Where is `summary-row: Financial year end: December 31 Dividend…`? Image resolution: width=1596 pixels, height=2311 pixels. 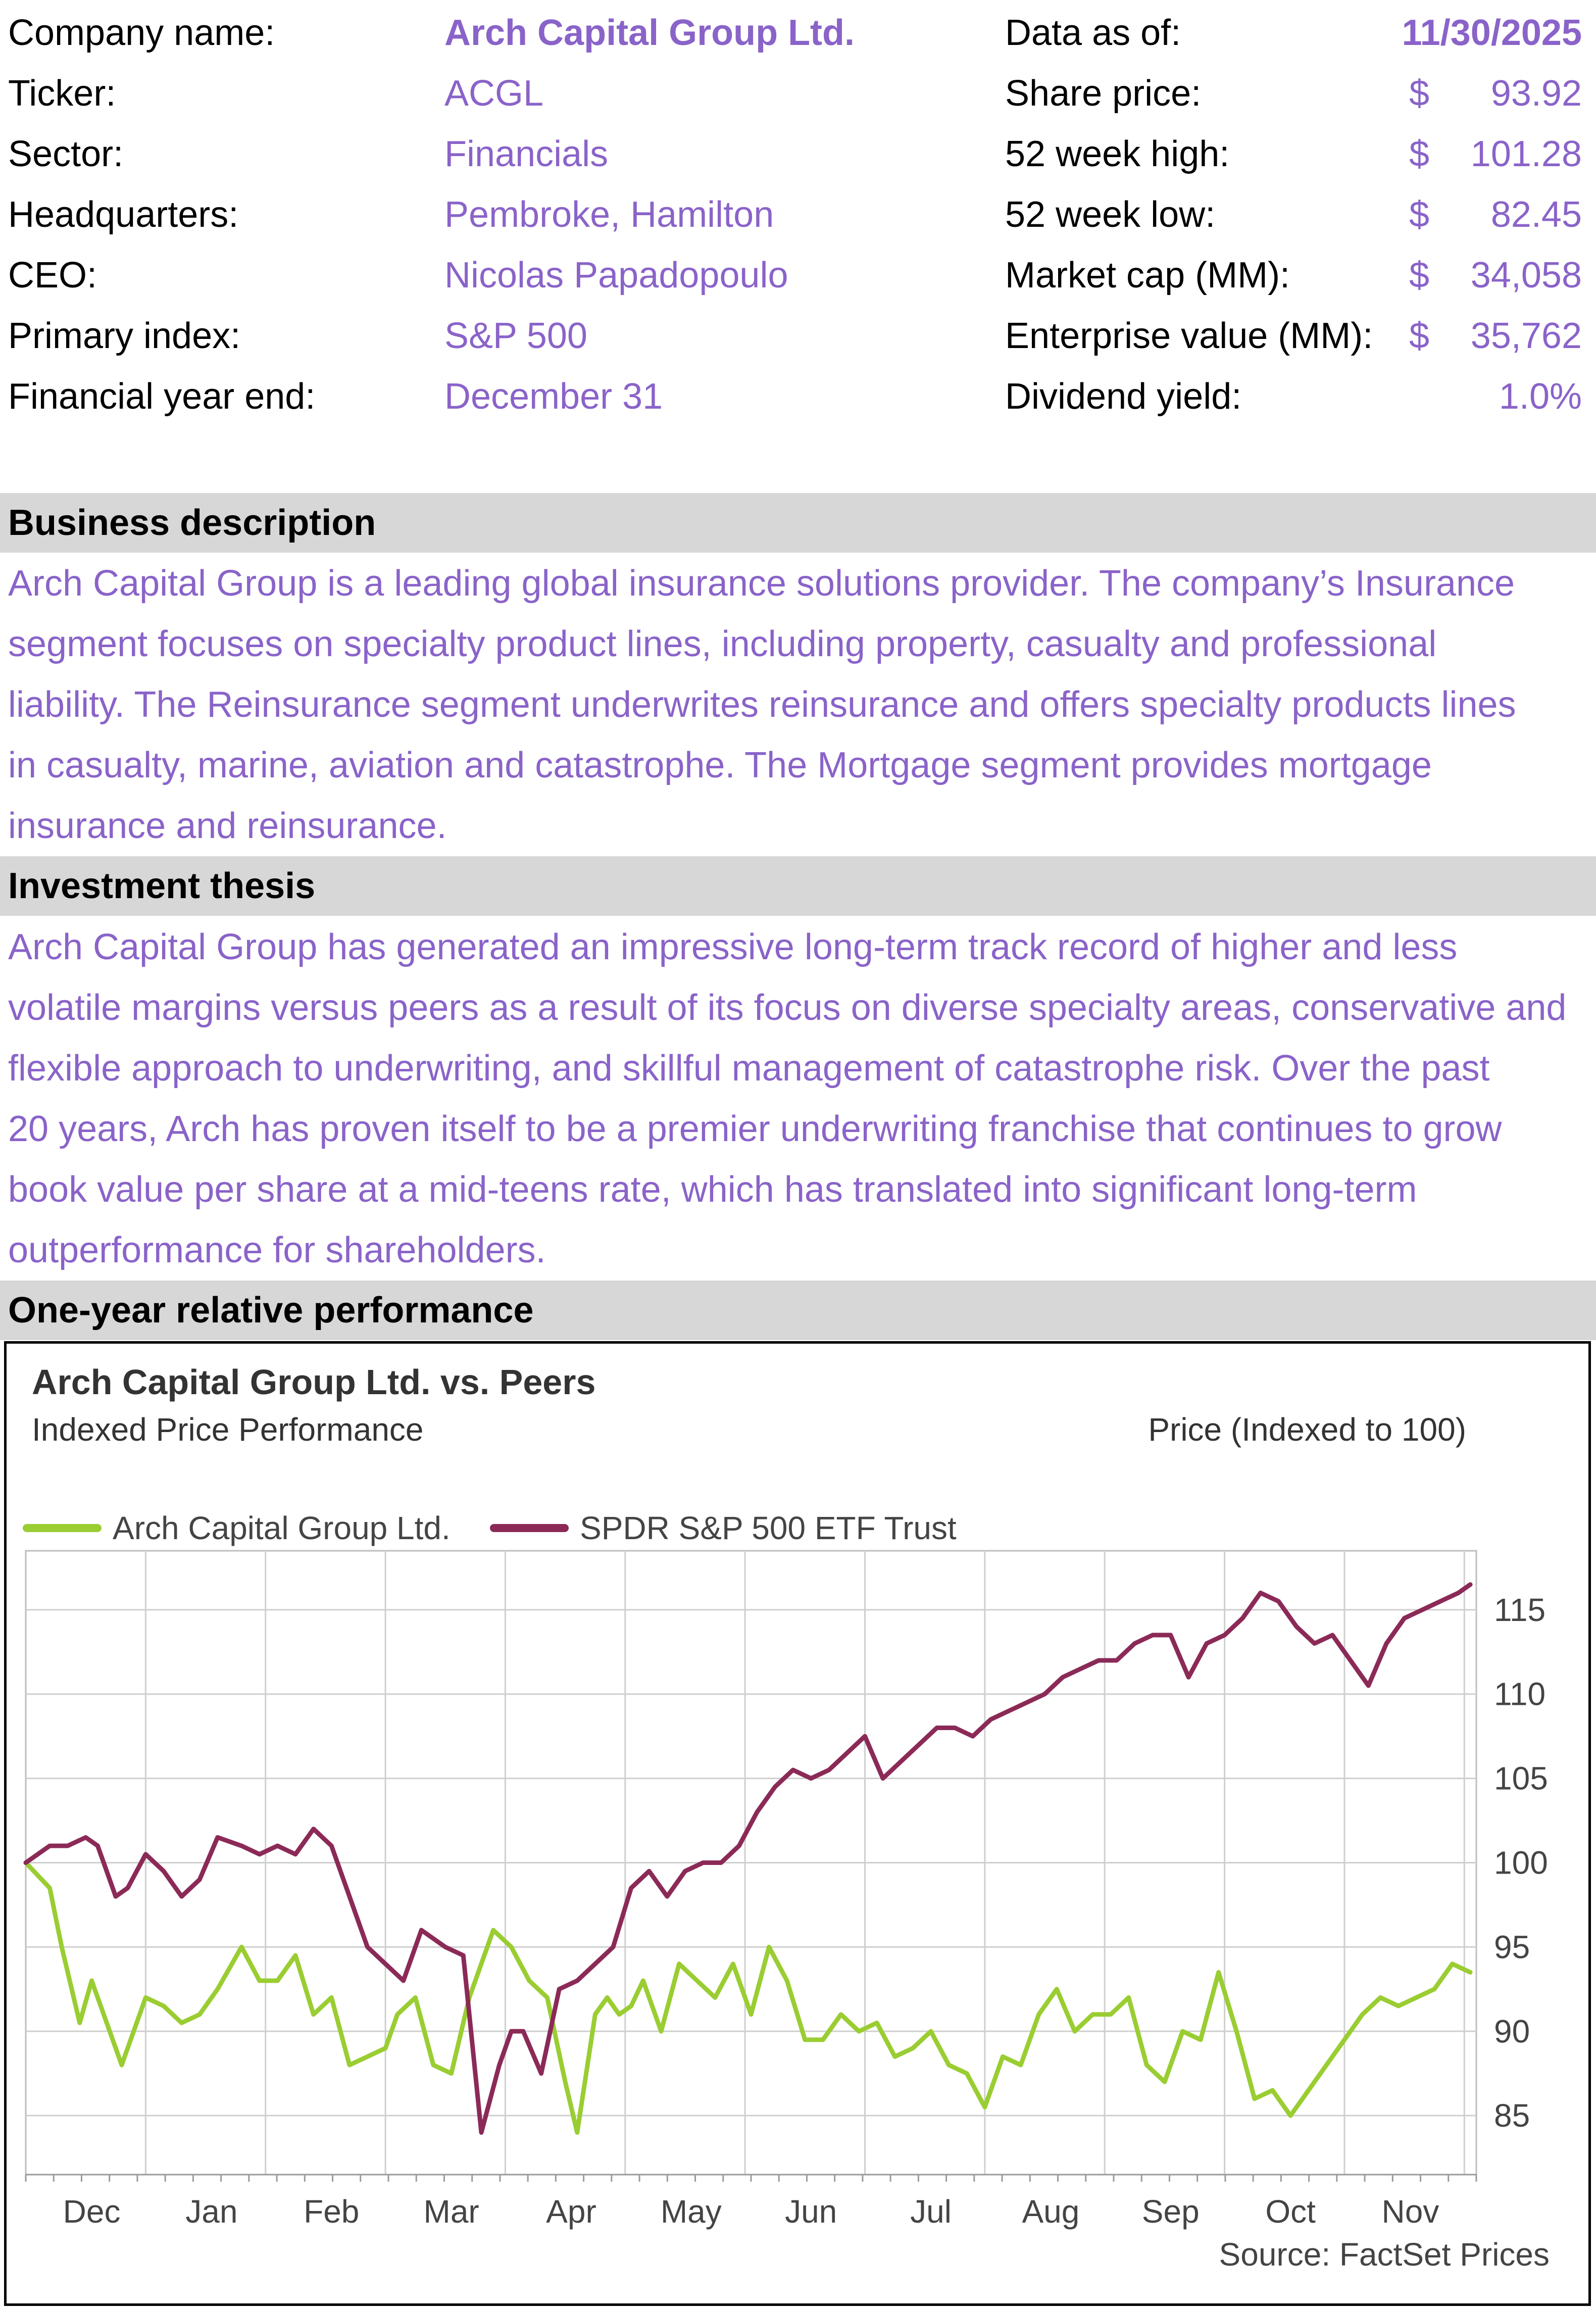
summary-row: Financial year end: December 31 Dividend… is located at coordinates (798, 396).